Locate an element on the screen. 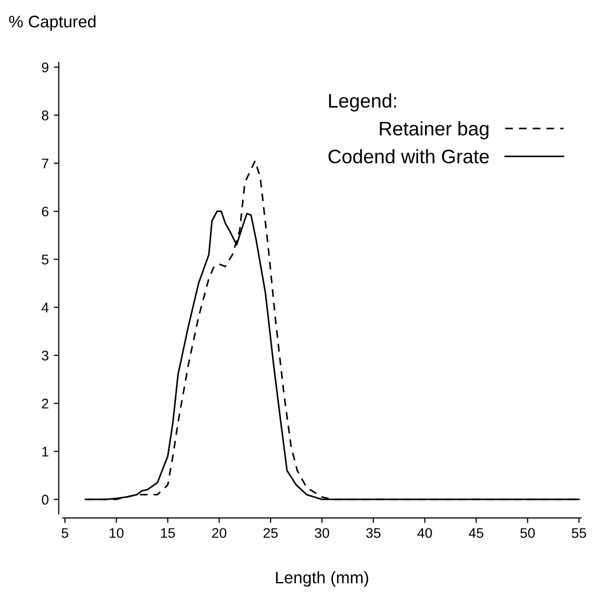 The image size is (599, 594). x-tick-label: 45 is located at coordinates (476, 533).